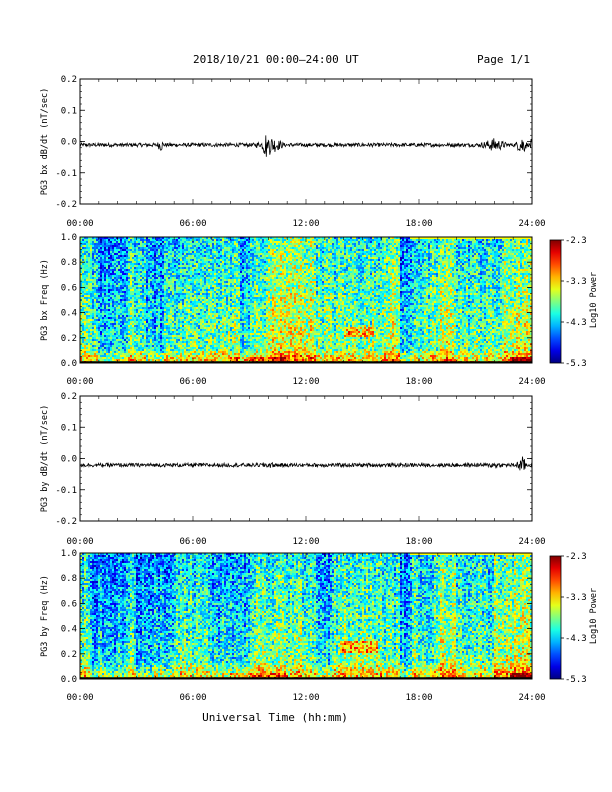 This screenshot has height=792, width=612. I want to click on y-axis-label: PG3 by Freq (Hz), so click(45, 616).